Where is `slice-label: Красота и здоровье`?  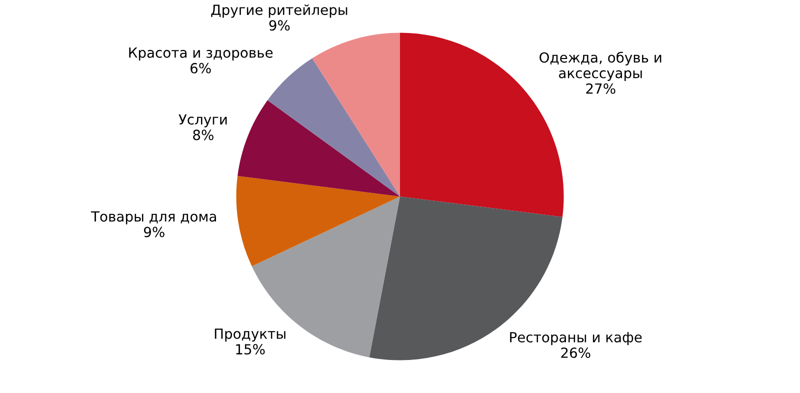
slice-label: Красота и здоровье is located at coordinates (201, 54).